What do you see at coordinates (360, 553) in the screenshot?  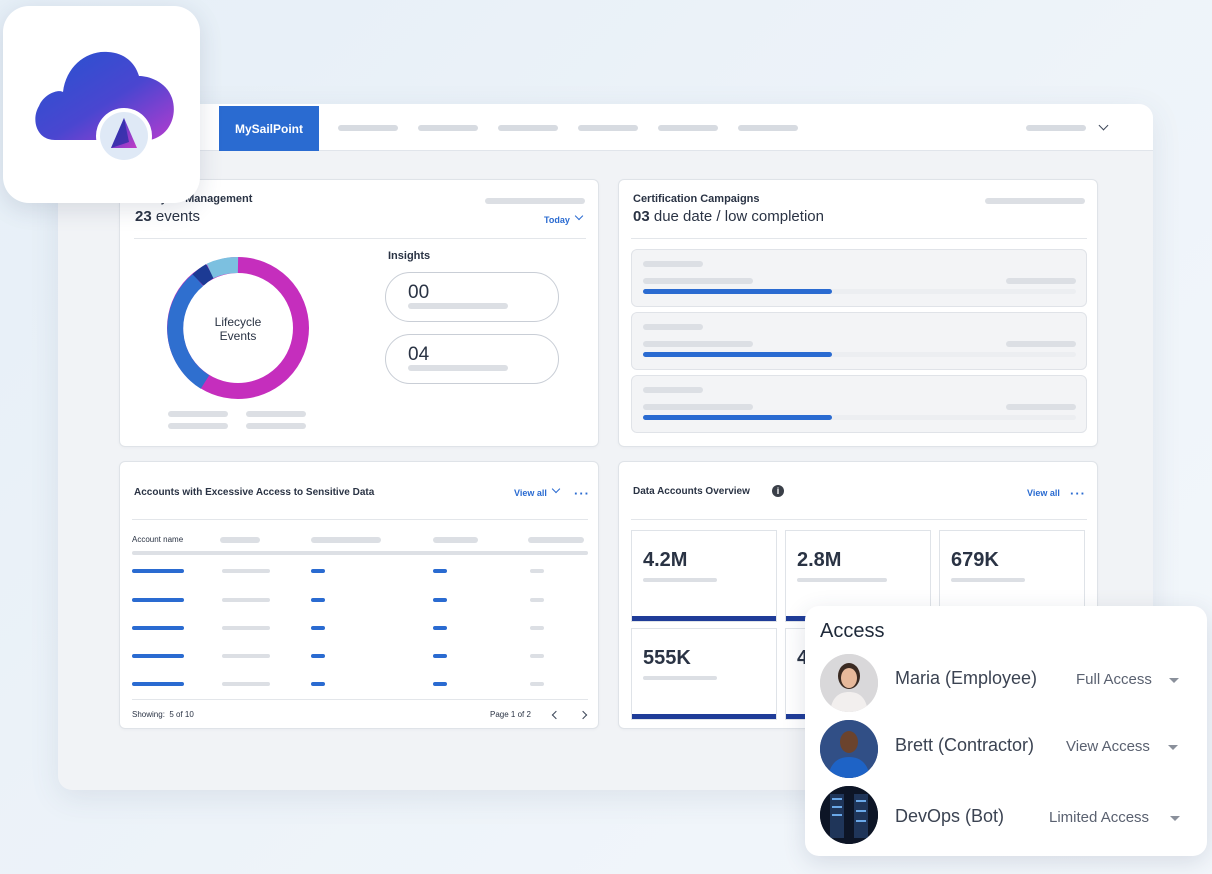 I see `table-header-divider` at bounding box center [360, 553].